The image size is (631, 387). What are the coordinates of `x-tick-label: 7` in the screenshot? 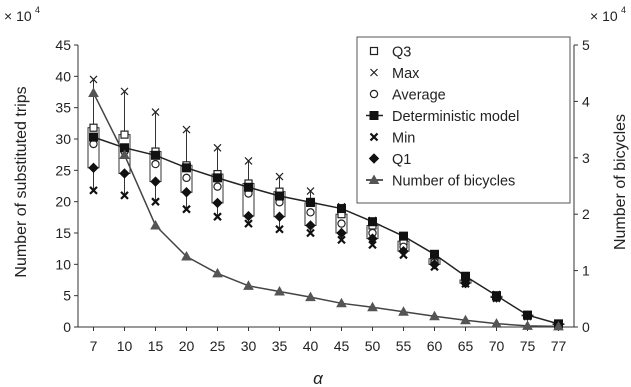 It's located at (94, 346).